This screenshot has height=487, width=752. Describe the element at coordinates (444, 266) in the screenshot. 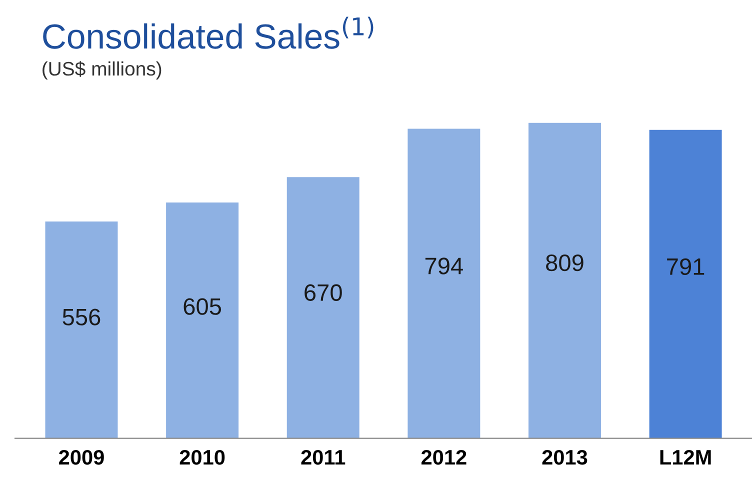

I see `data-label: 794` at that location.